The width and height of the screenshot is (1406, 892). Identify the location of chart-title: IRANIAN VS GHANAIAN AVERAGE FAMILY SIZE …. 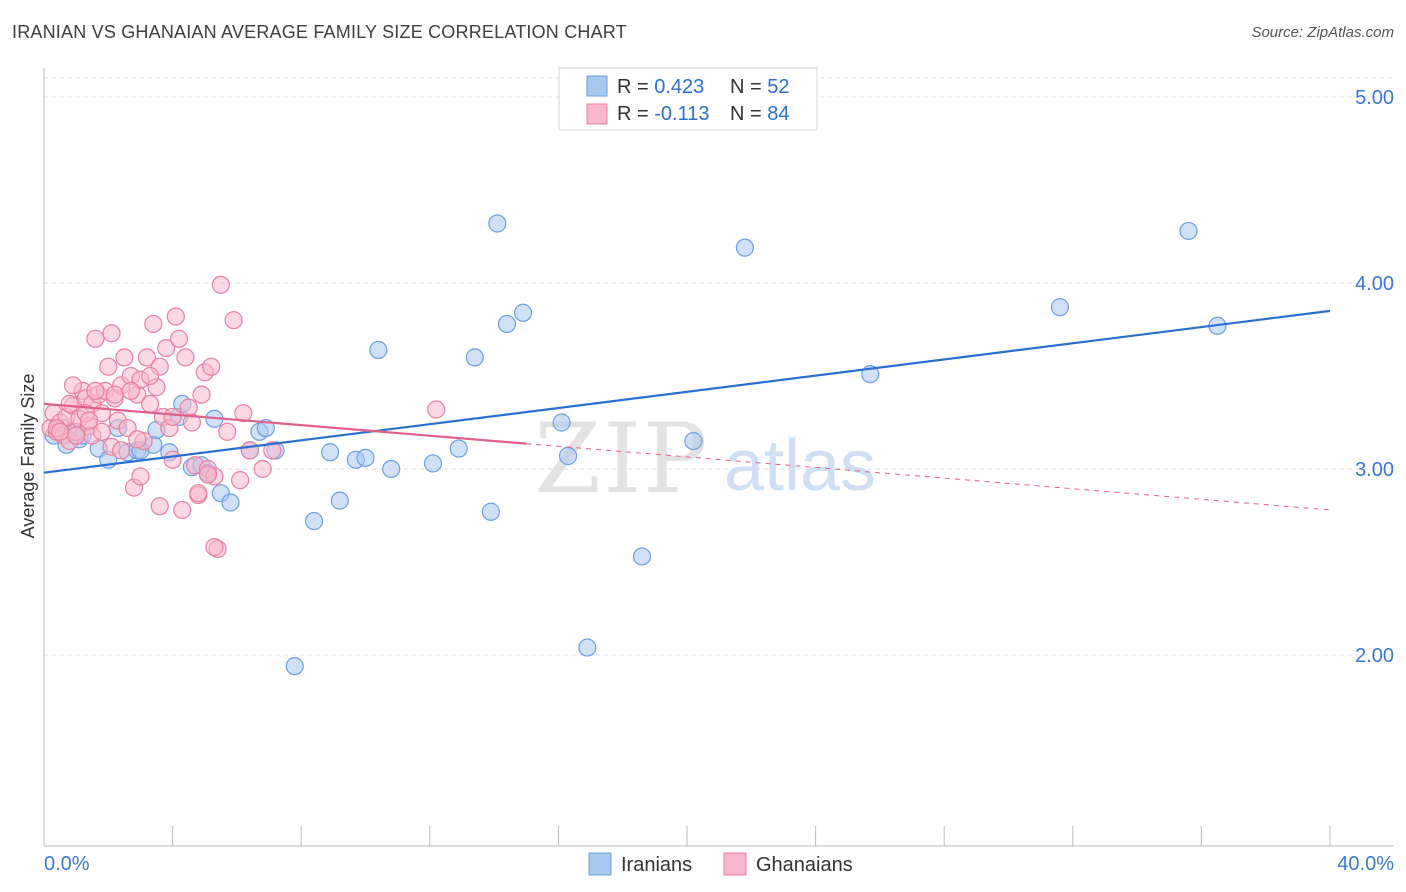
(319, 32).